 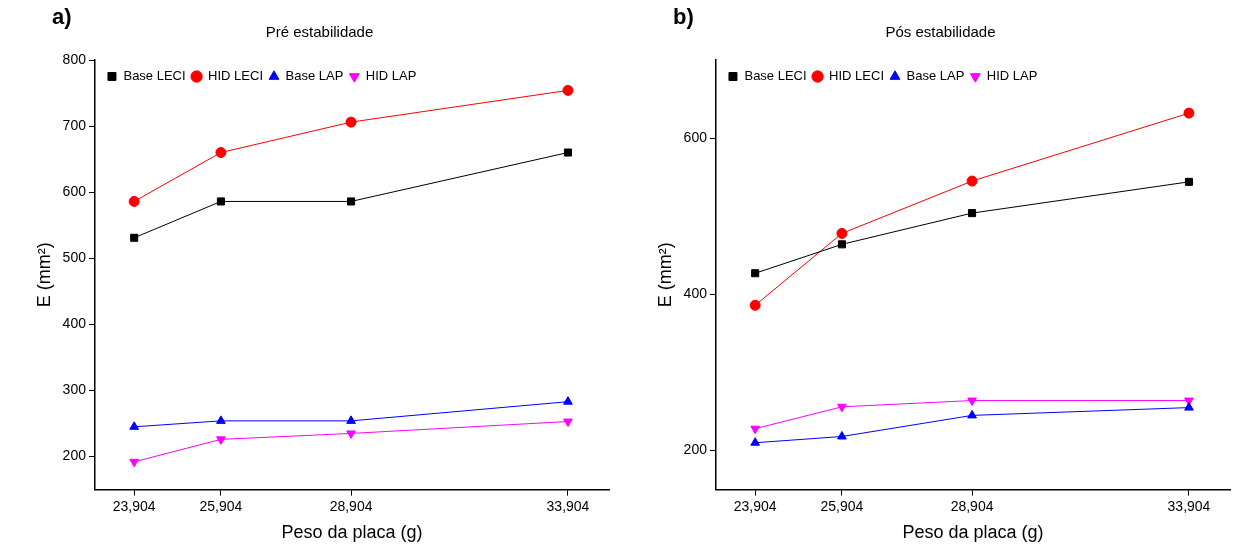 What do you see at coordinates (683, 17) in the screenshot?
I see `text: b)` at bounding box center [683, 17].